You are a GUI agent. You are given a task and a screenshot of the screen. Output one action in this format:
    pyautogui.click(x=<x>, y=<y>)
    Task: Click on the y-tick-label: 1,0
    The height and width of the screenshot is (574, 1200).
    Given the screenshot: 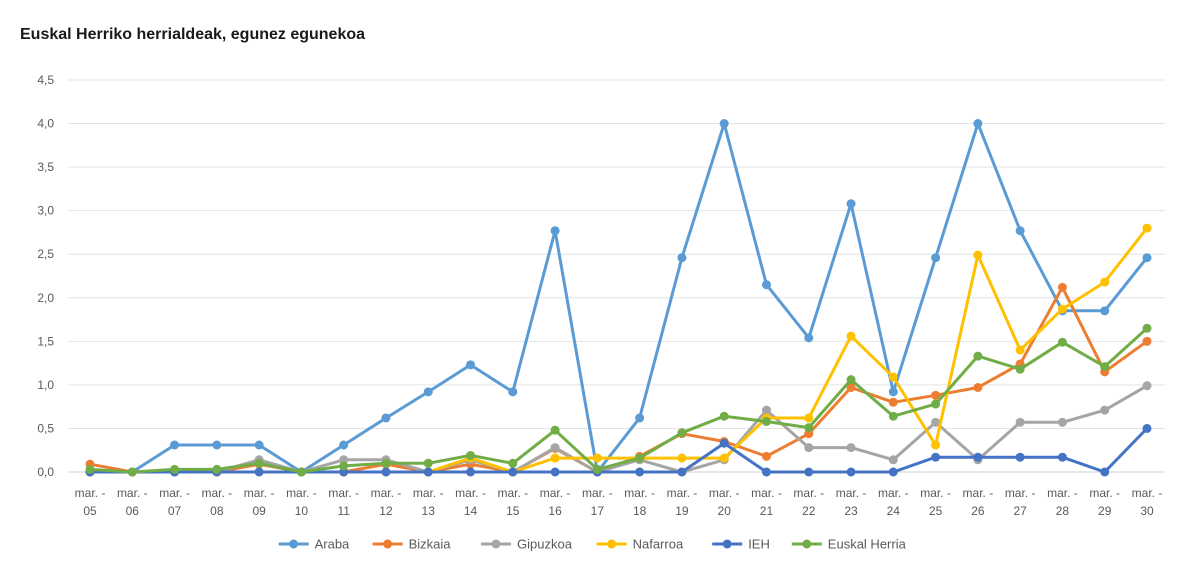 What is the action you would take?
    pyautogui.click(x=45, y=385)
    